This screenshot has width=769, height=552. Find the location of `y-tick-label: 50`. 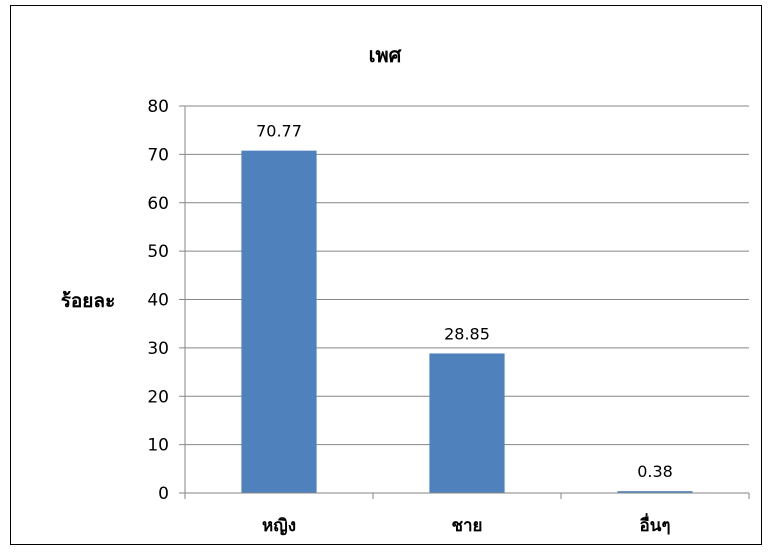

y-tick-label: 50 is located at coordinates (158, 252).